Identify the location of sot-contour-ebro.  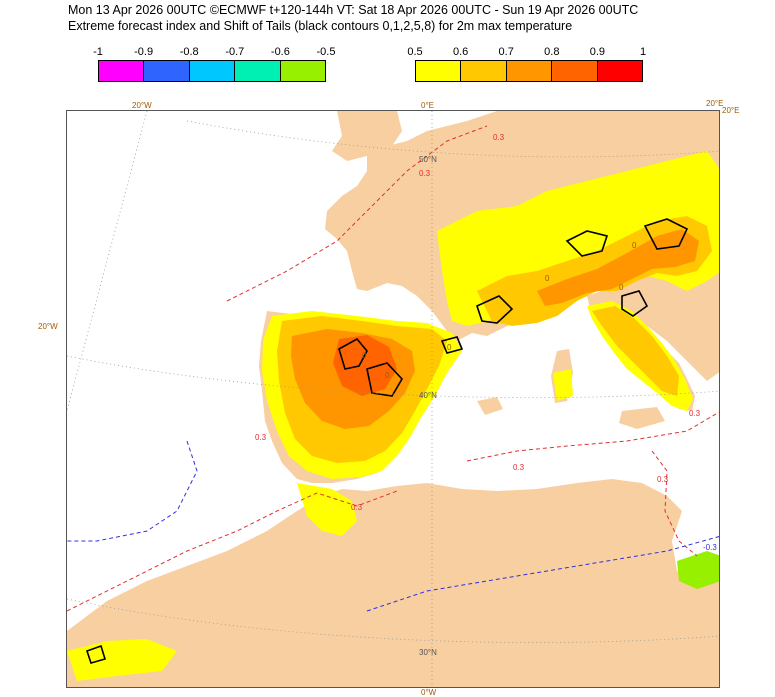
(452, 345).